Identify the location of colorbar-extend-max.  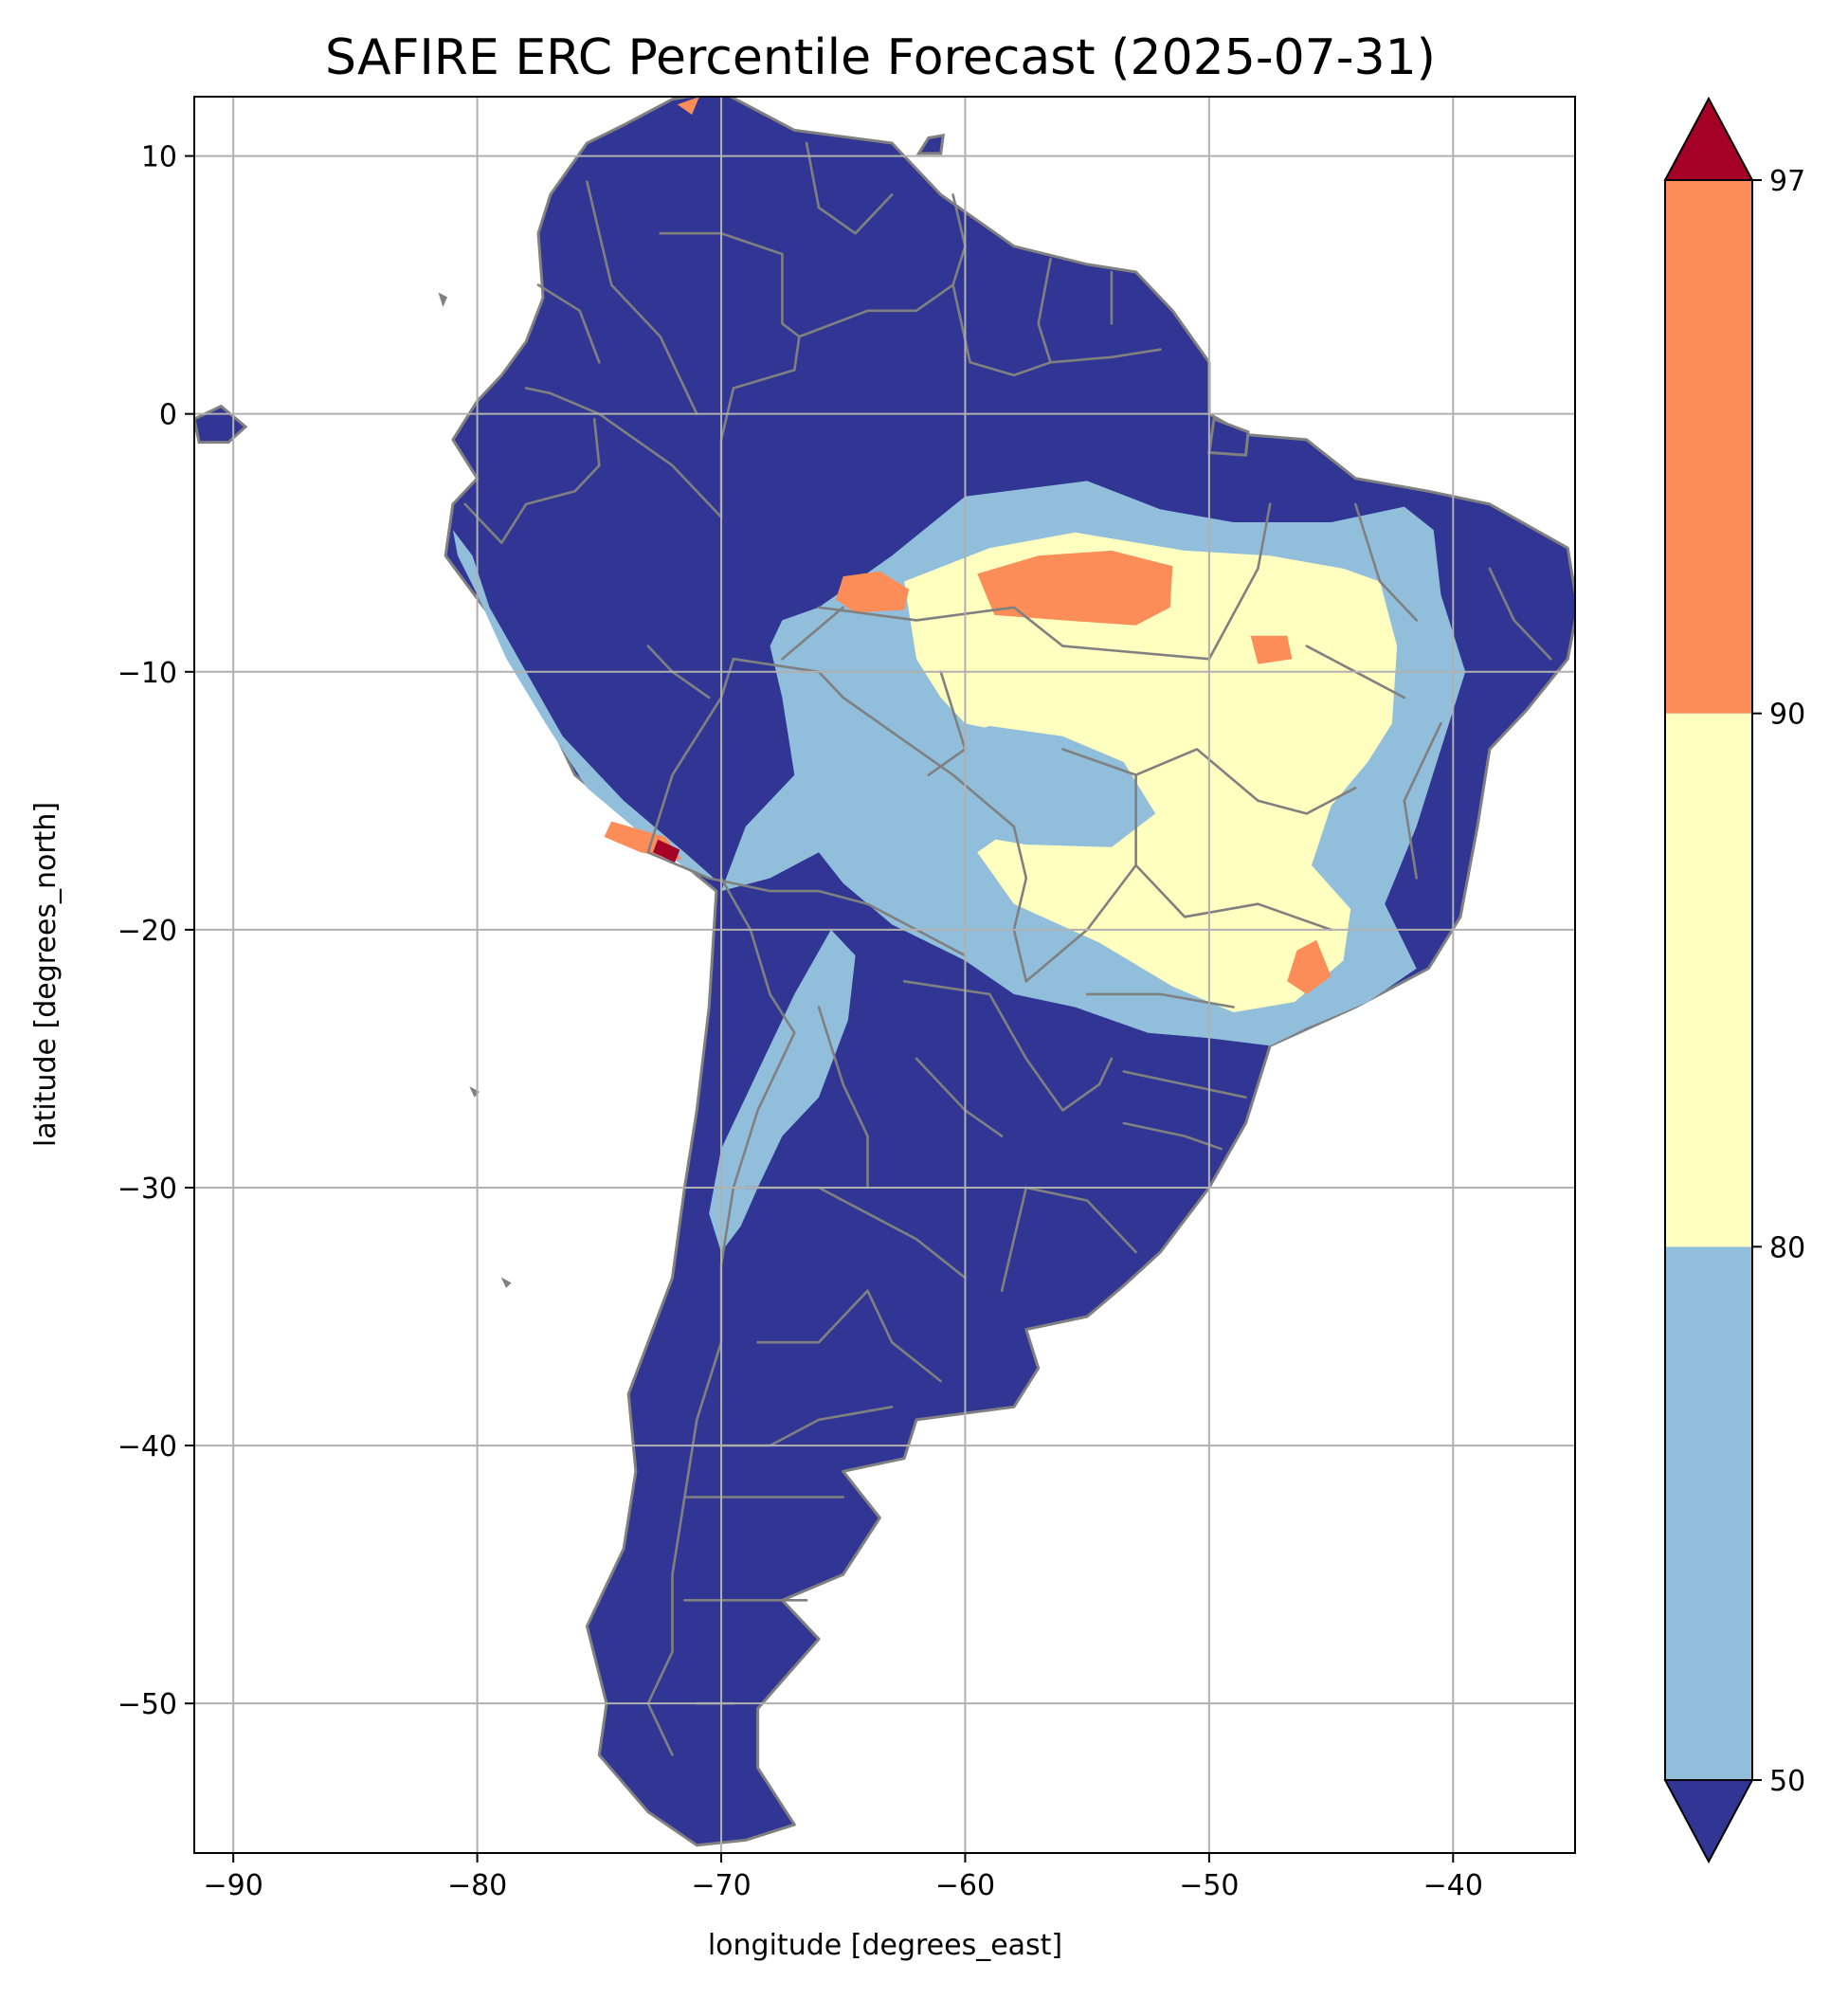
(1708, 139).